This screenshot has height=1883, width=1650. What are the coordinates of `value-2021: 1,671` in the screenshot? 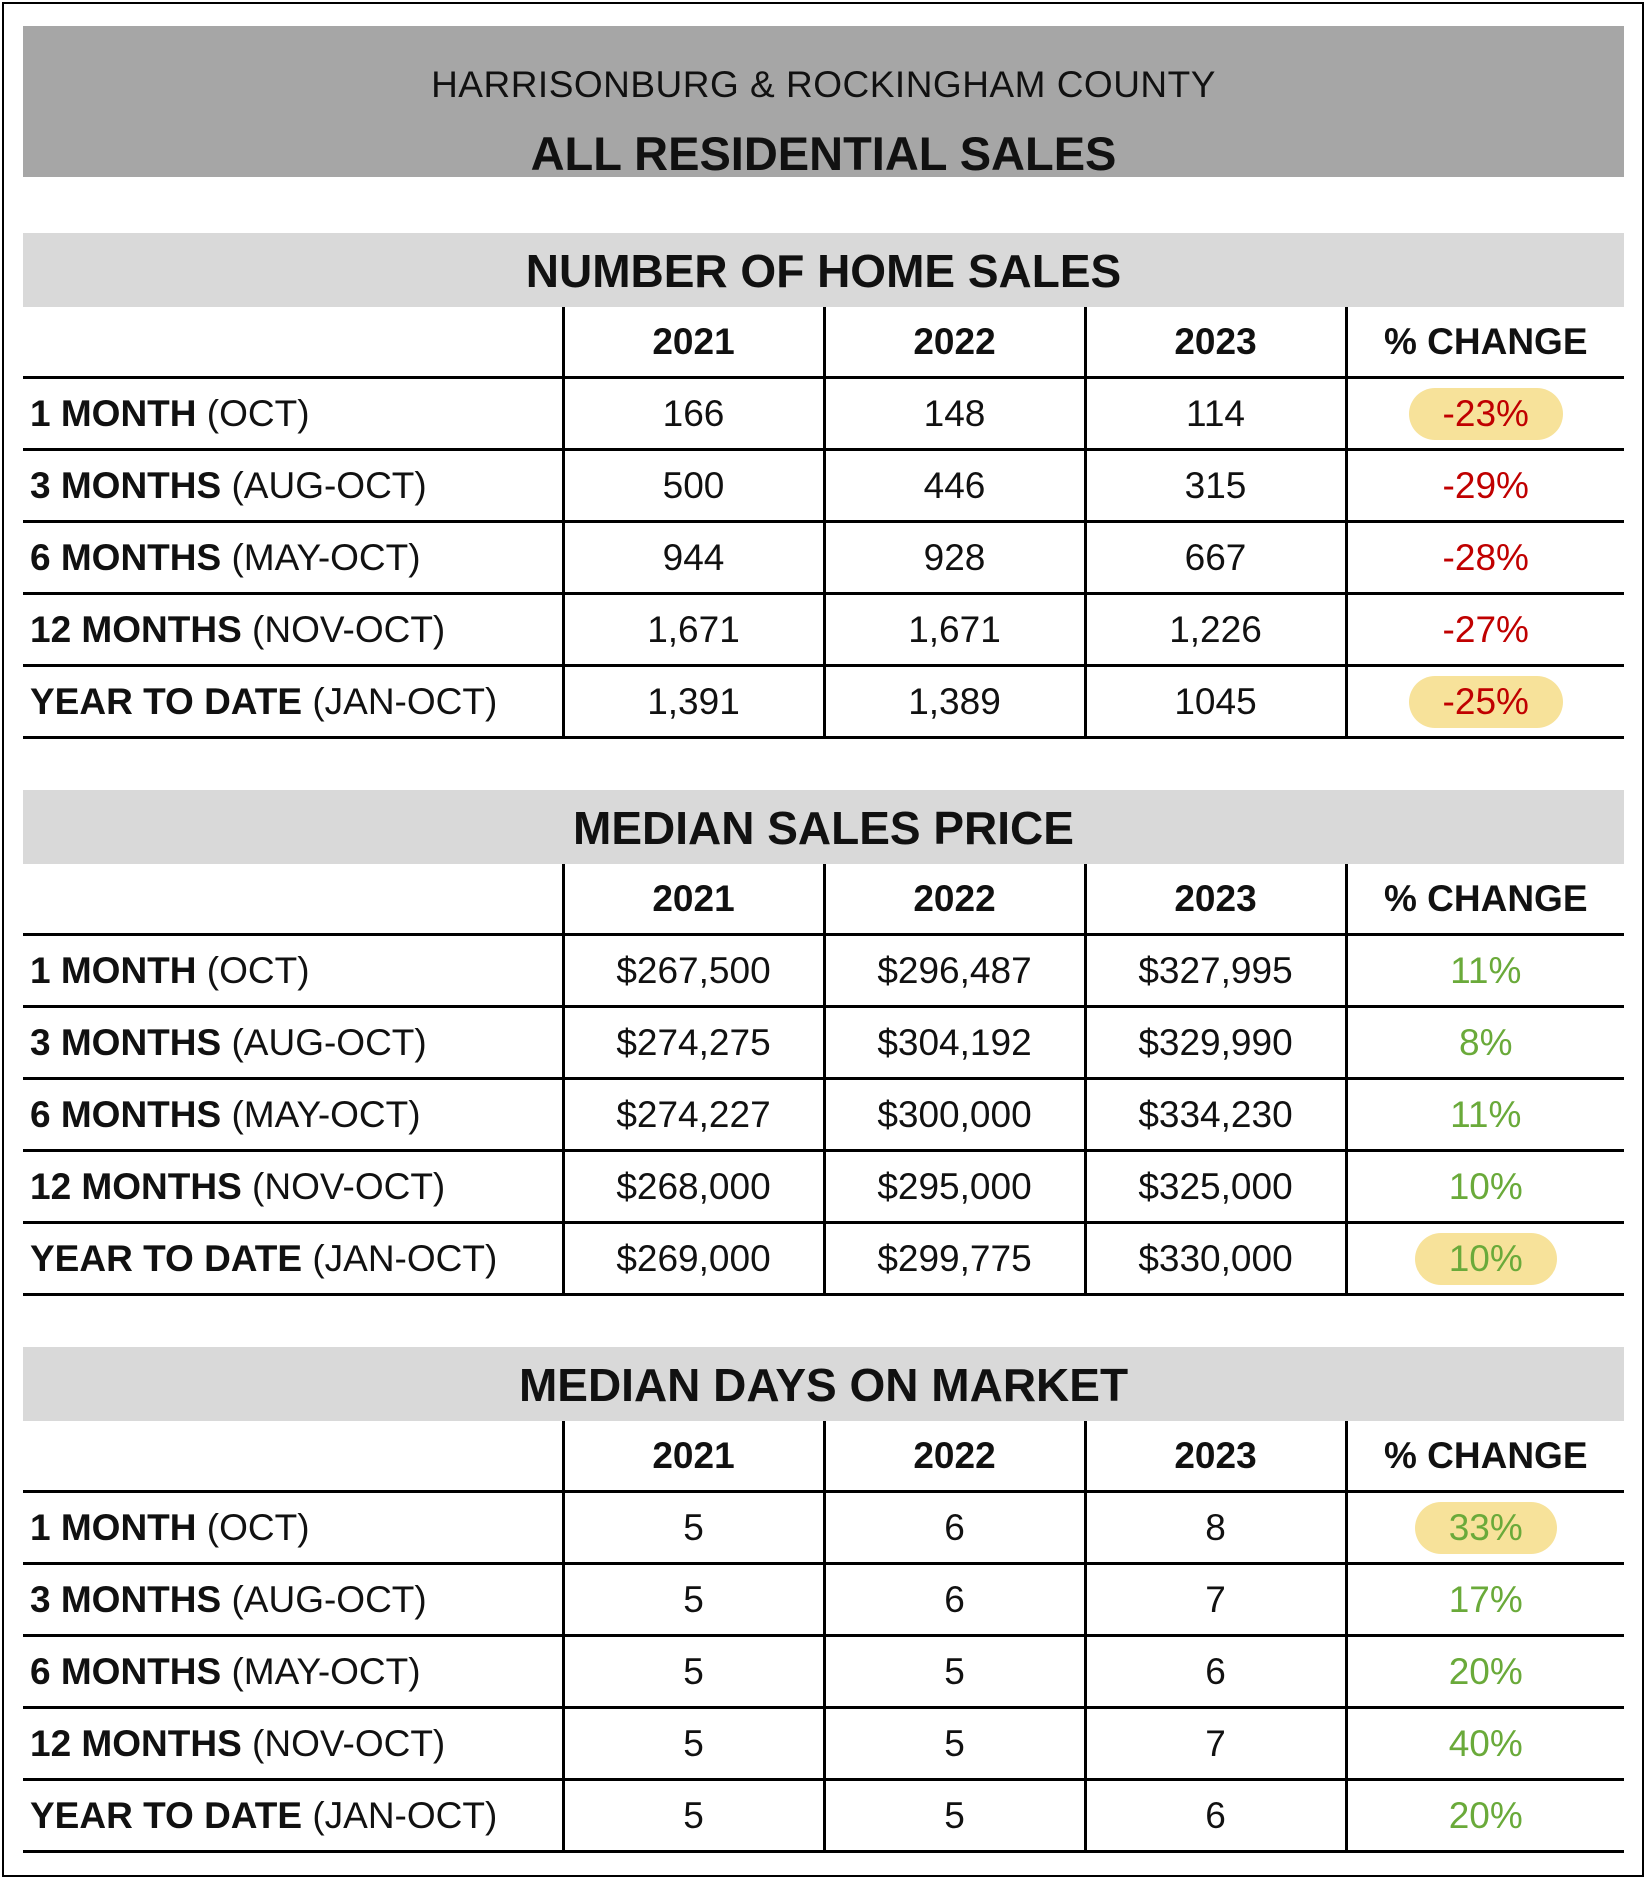 It's located at (692, 630).